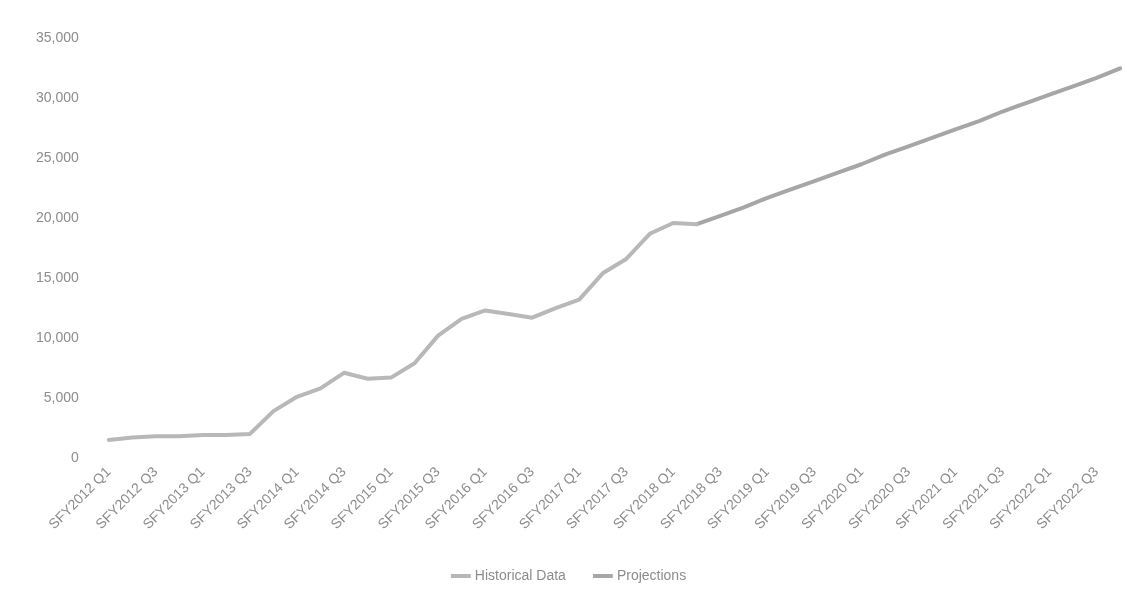 The height and width of the screenshot is (599, 1138). Describe the element at coordinates (57, 217) in the screenshot. I see `y-tick-label: 20,000` at that location.